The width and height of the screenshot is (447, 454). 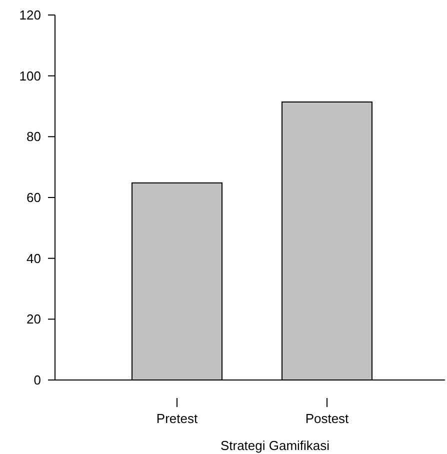 I want to click on x-tick-label: Postest, so click(x=327, y=418).